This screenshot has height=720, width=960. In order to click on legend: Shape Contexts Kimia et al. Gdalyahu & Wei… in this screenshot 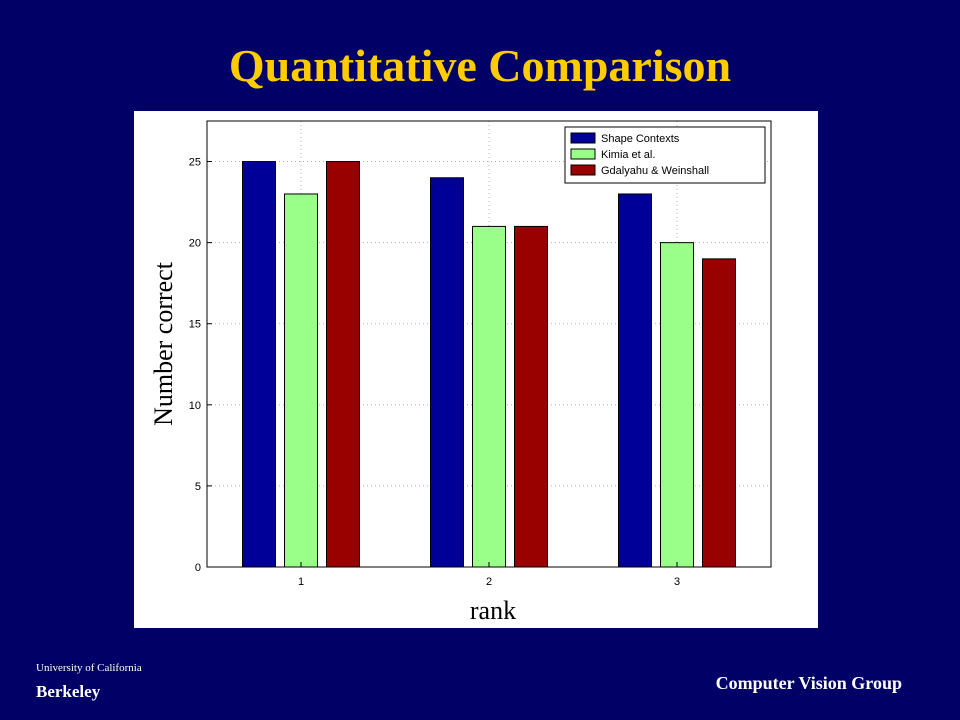, I will do `click(665, 155)`.